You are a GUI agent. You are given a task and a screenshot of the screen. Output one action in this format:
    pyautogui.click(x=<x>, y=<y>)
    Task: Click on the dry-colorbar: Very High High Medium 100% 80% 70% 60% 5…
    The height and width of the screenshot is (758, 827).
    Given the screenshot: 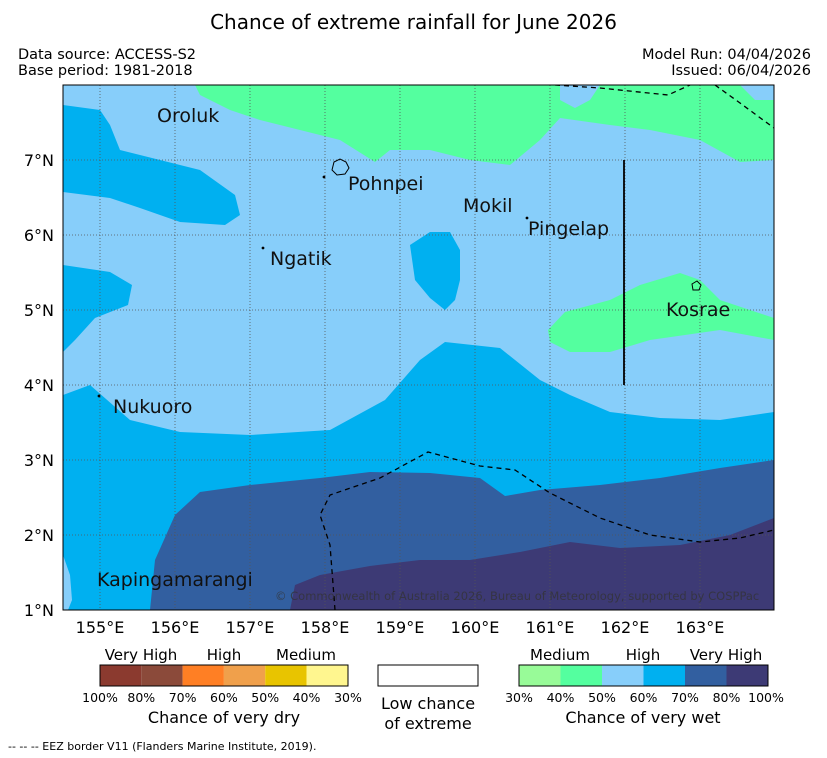 What is the action you would take?
    pyautogui.click(x=222, y=686)
    